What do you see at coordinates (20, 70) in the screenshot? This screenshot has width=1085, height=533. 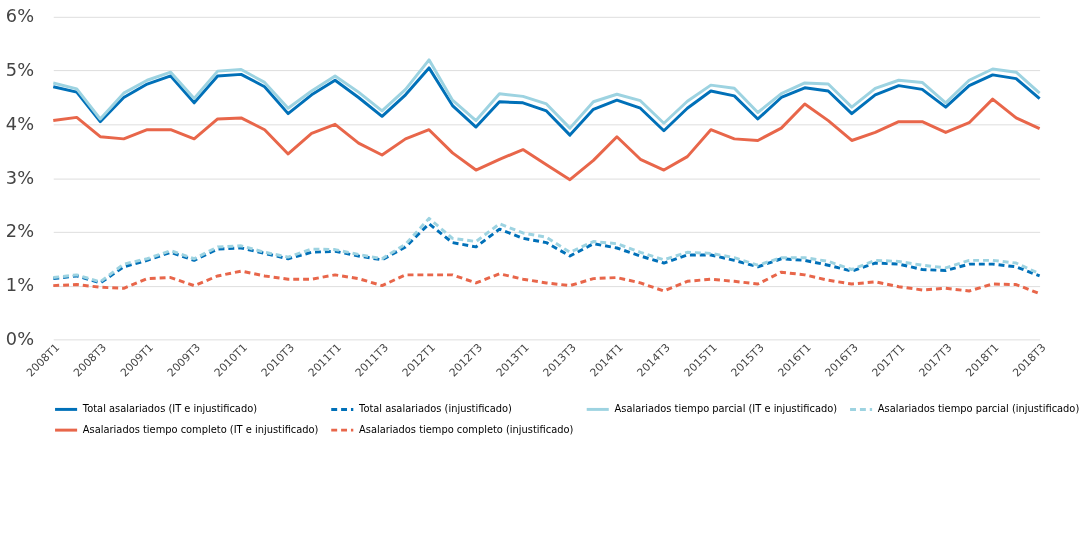 I see `y-tick-label: 5%` at bounding box center [20, 70].